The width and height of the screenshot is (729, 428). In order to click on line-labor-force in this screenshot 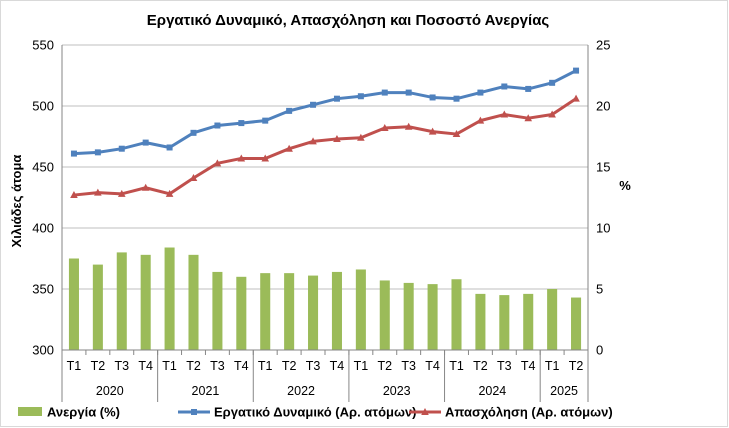, I will do `click(325, 112)`.